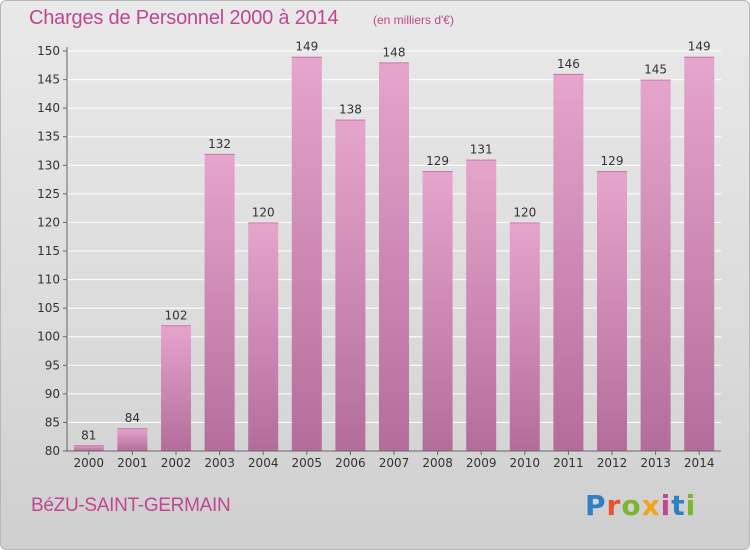 This screenshot has width=750, height=550. I want to click on x-tick-label: 2001, so click(132, 463).